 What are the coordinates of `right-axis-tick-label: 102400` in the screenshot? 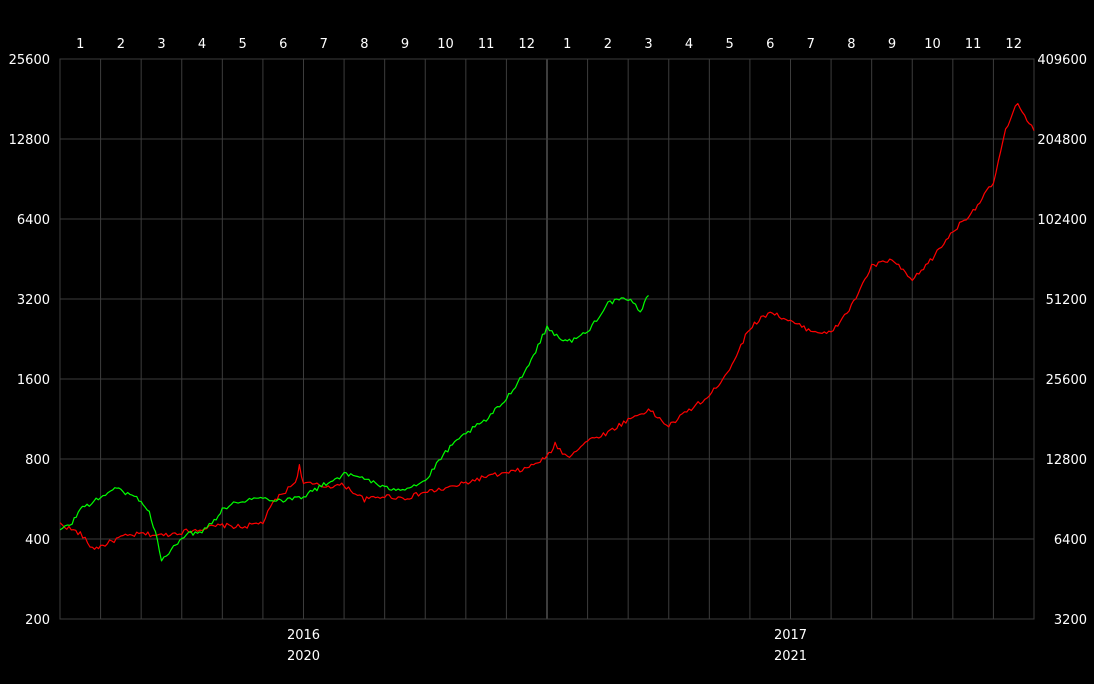 It's located at (1062, 220).